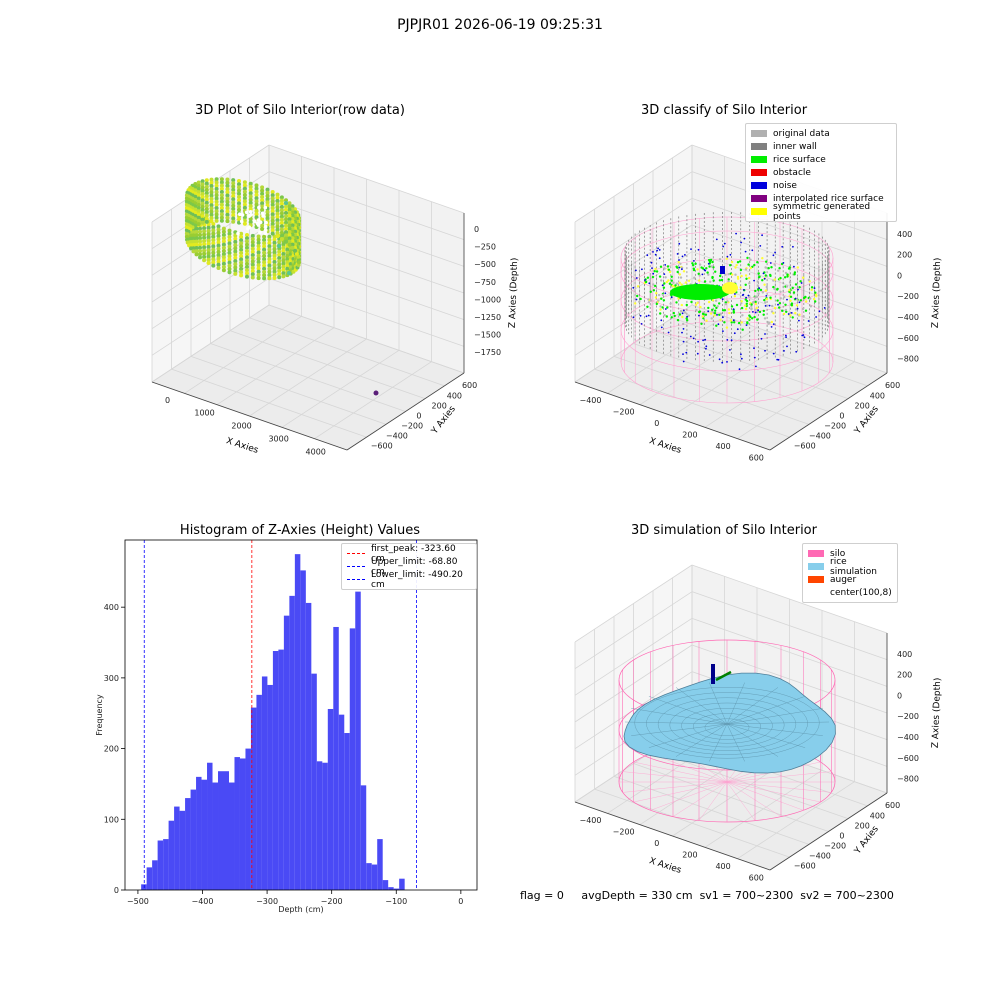 The width and height of the screenshot is (1000, 1000). I want to click on y-tick-label: 600, so click(892, 805).